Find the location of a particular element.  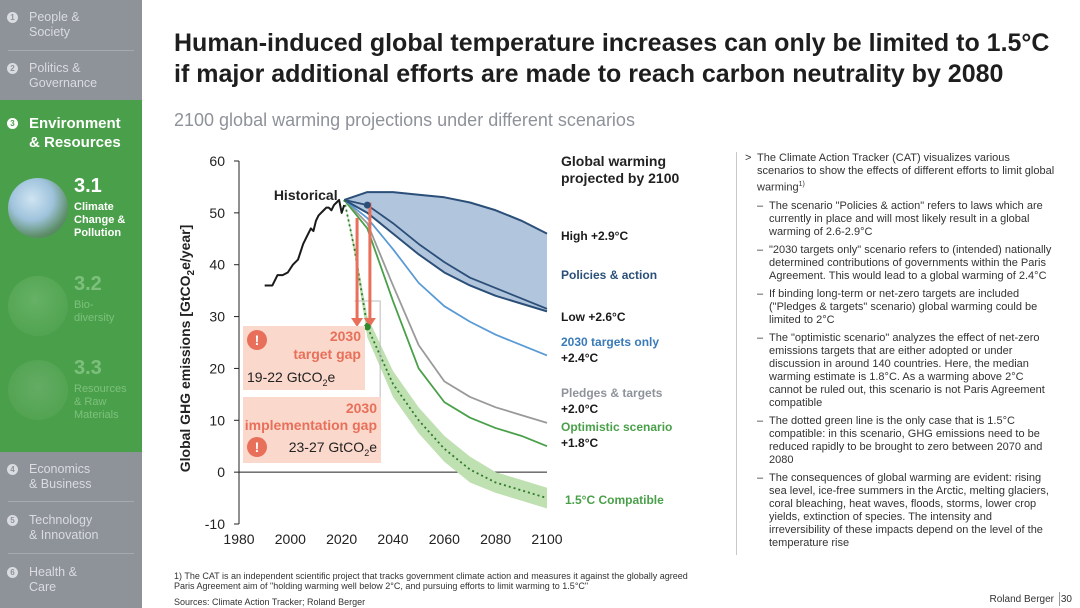

nav-label: & Business is located at coordinates (60, 484).